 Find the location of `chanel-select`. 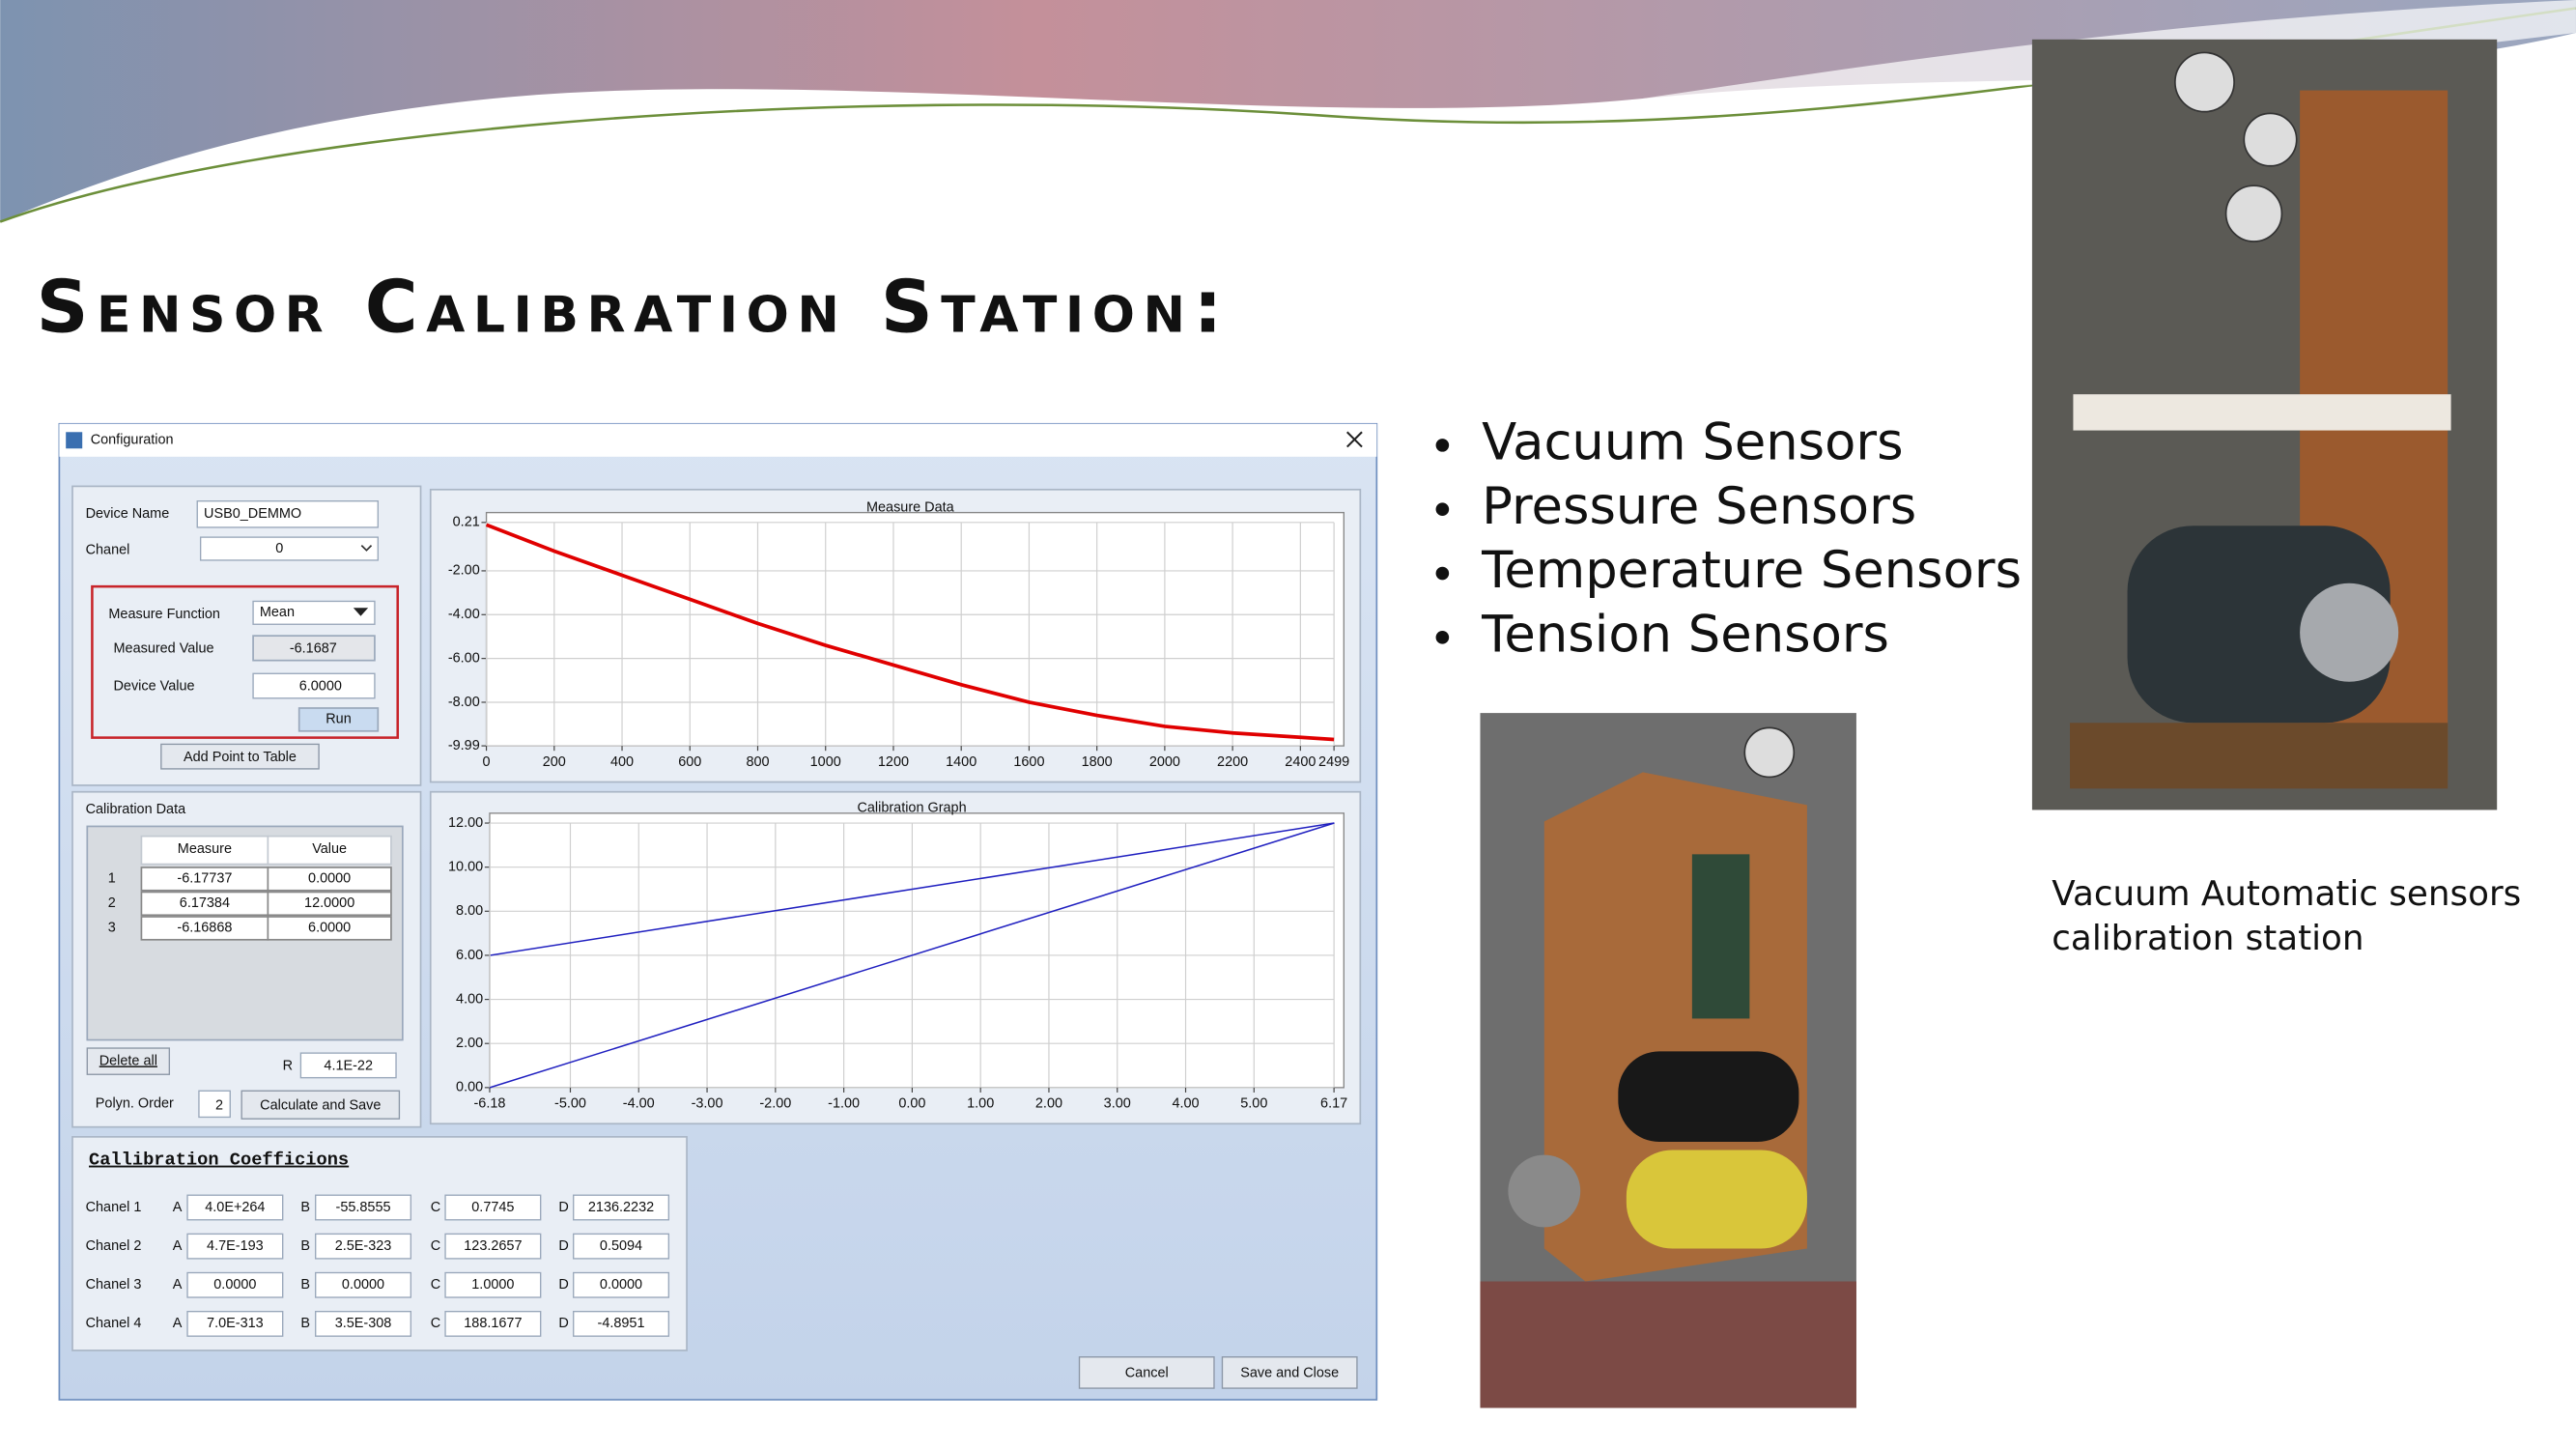

chanel-select is located at coordinates (289, 548).